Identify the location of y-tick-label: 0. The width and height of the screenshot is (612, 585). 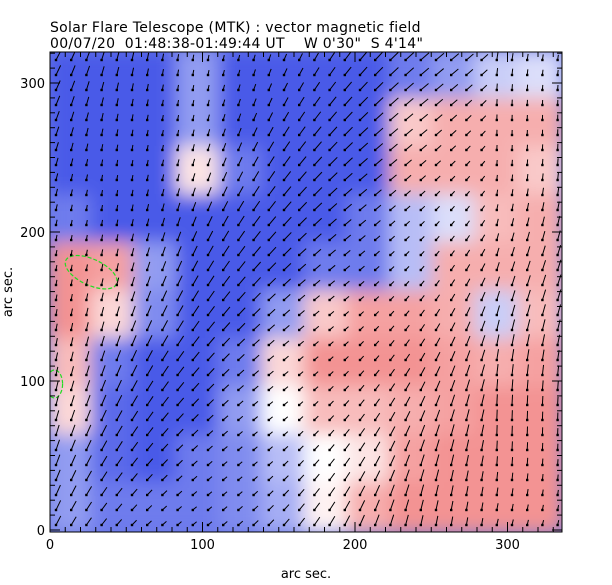
(41, 531).